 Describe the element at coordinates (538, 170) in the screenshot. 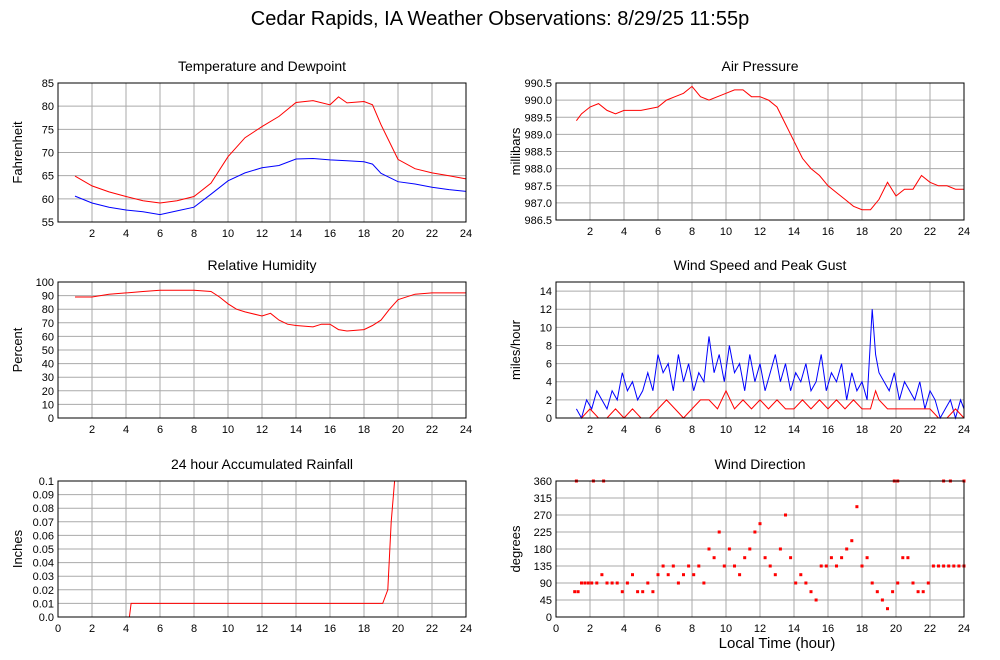

I see `y-tick-label: 988.0` at that location.